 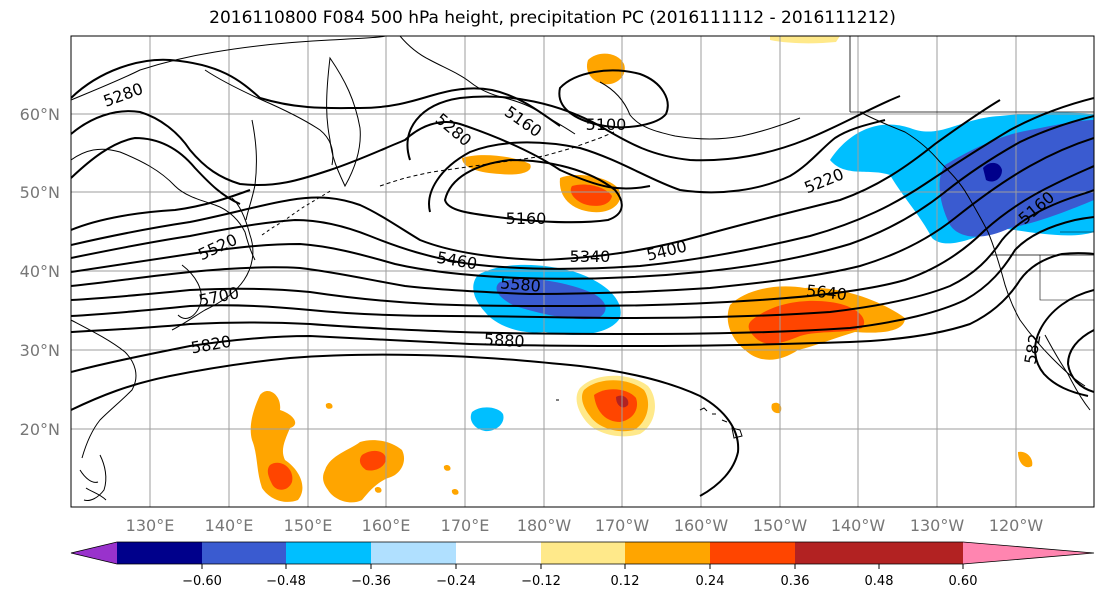 I want to click on colorbar-tick-label: 0.12, so click(x=625, y=581).